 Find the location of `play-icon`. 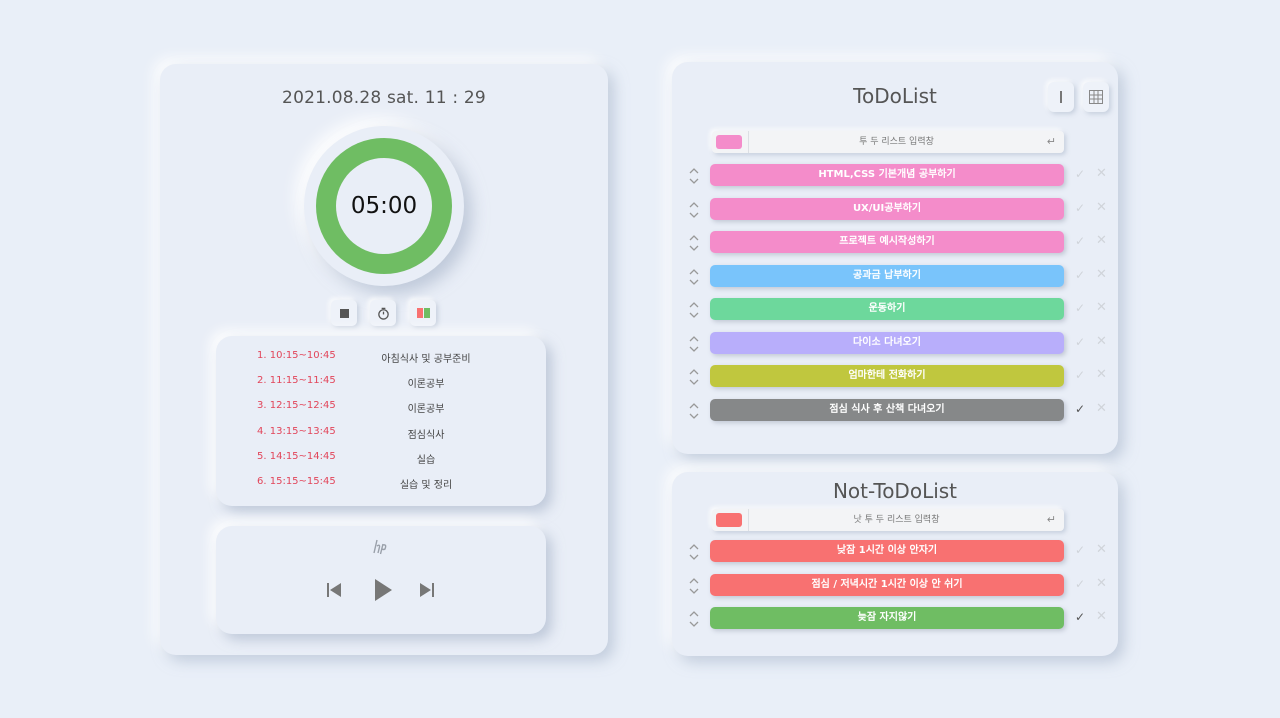

play-icon is located at coordinates (383, 590).